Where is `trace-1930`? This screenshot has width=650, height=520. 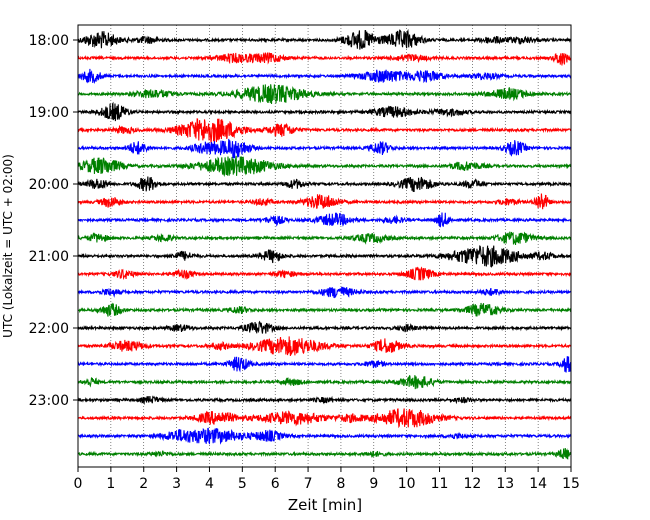 trace-1930 is located at coordinates (324, 148).